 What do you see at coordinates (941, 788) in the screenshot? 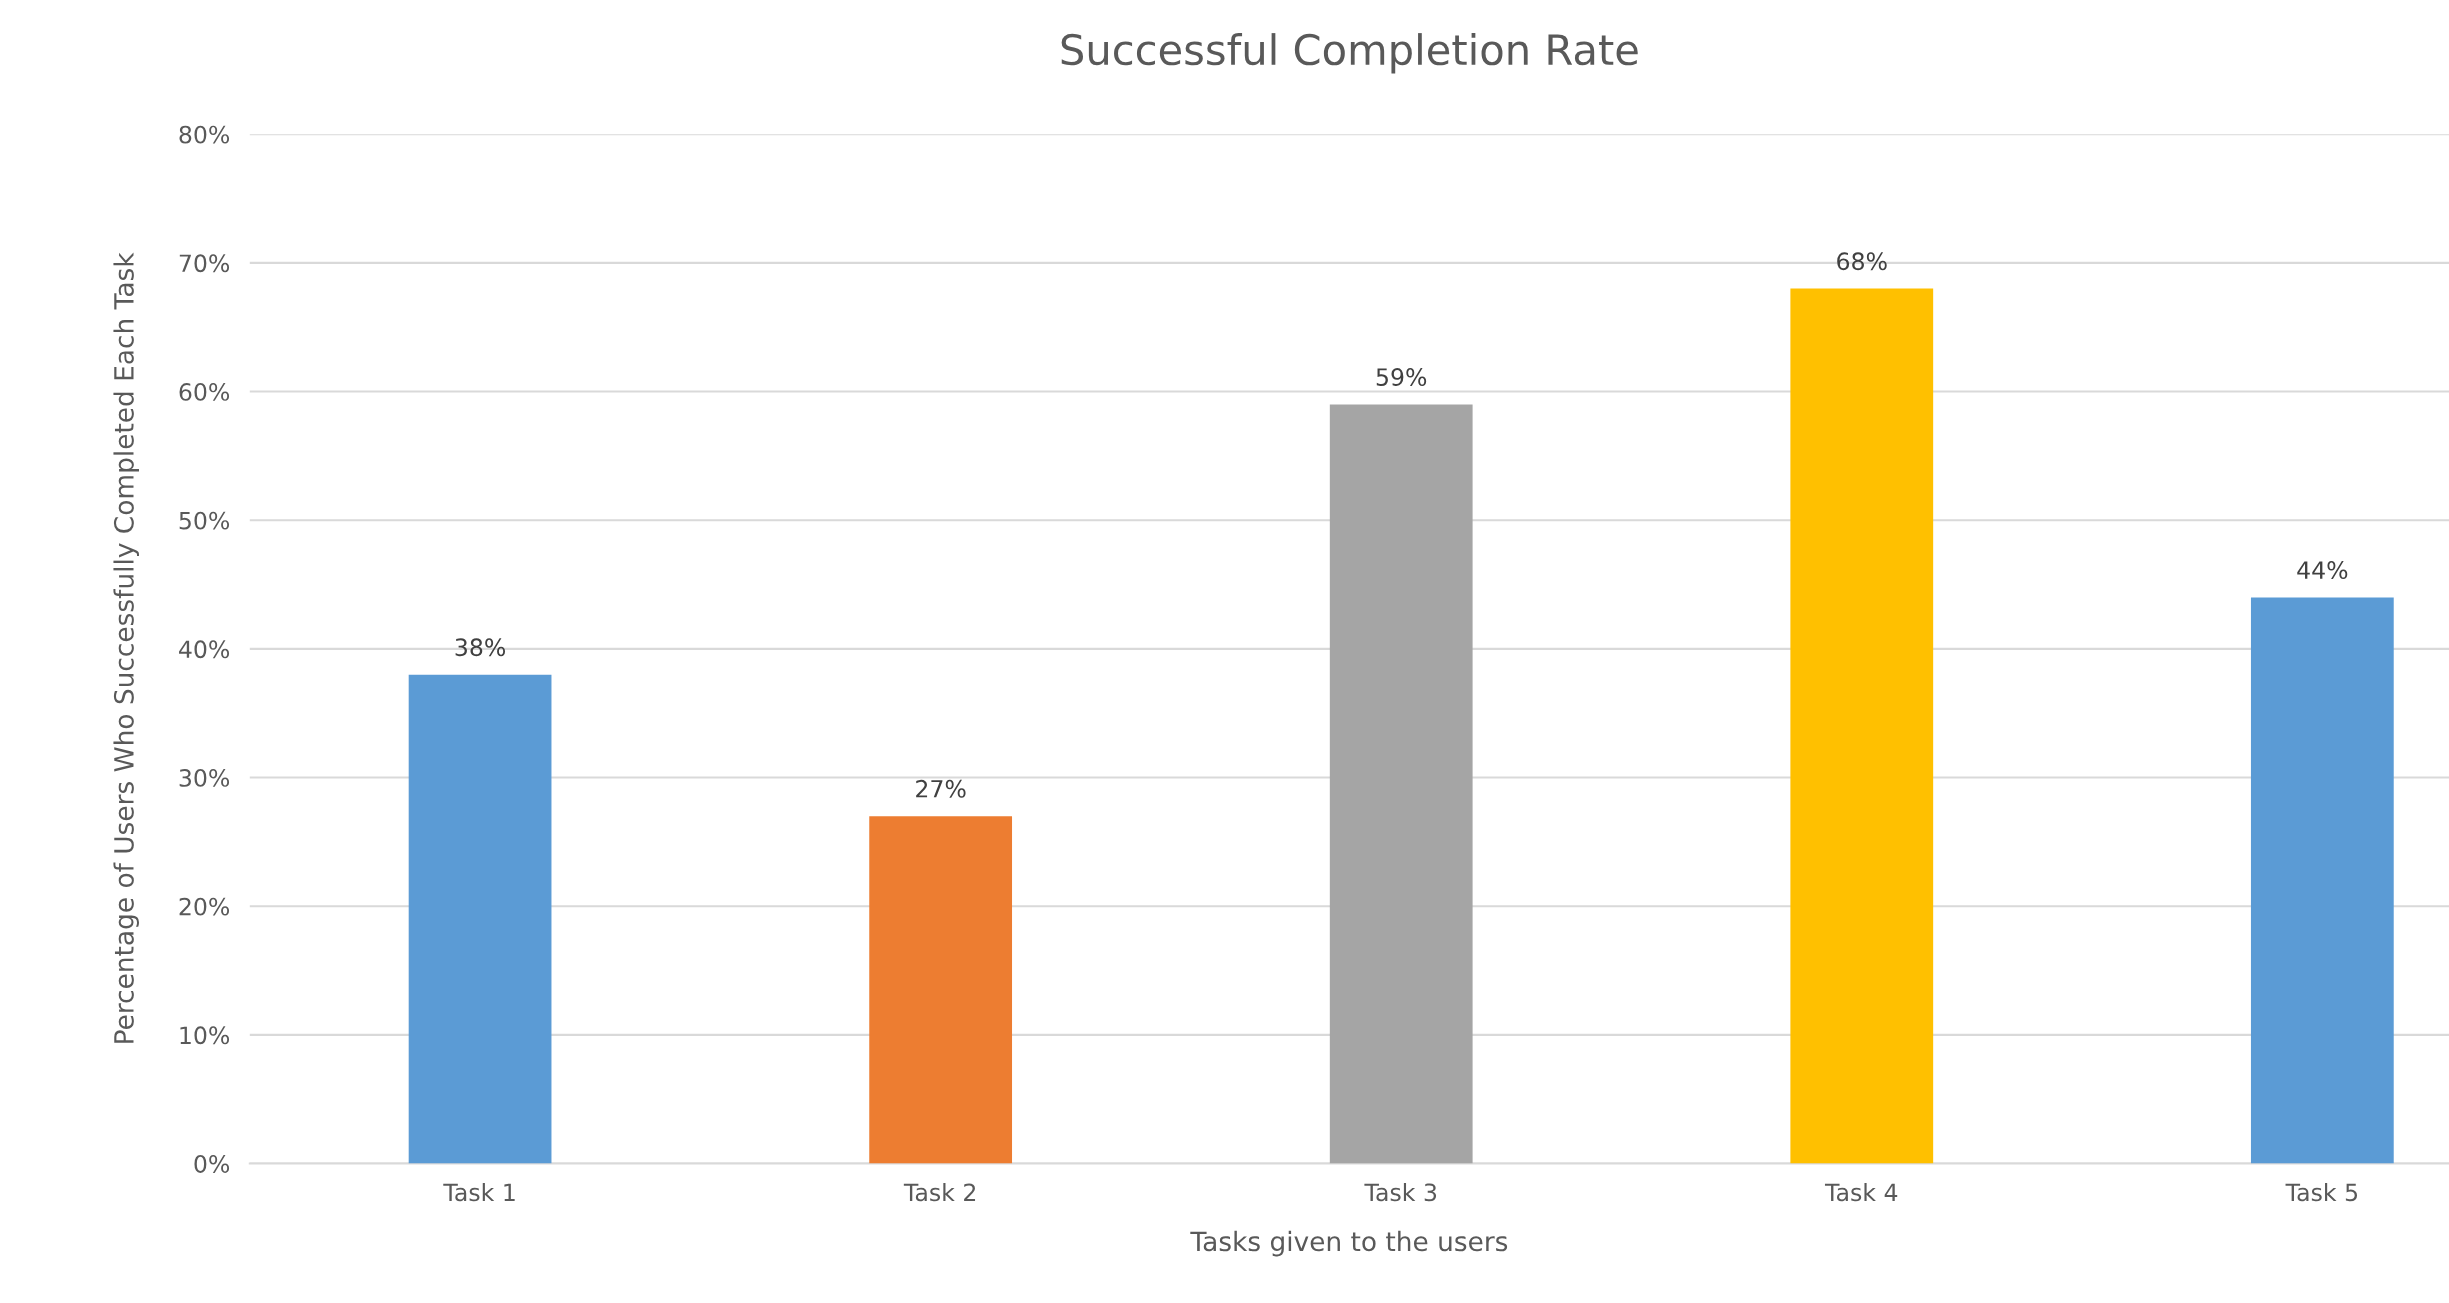
I see `data-label: 27%` at bounding box center [941, 788].